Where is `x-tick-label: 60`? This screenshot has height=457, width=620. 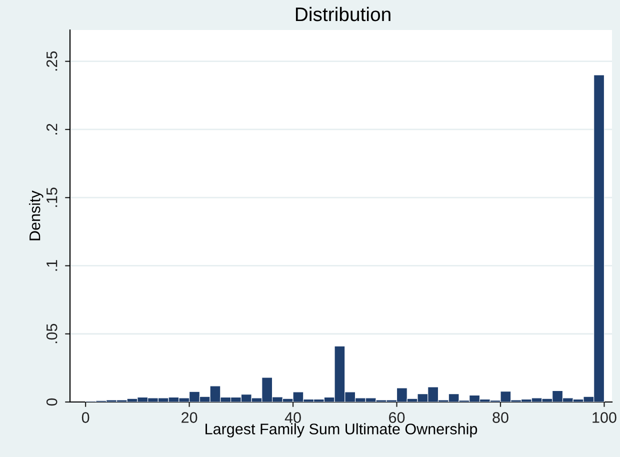
x-tick-label: 60 is located at coordinates (397, 417).